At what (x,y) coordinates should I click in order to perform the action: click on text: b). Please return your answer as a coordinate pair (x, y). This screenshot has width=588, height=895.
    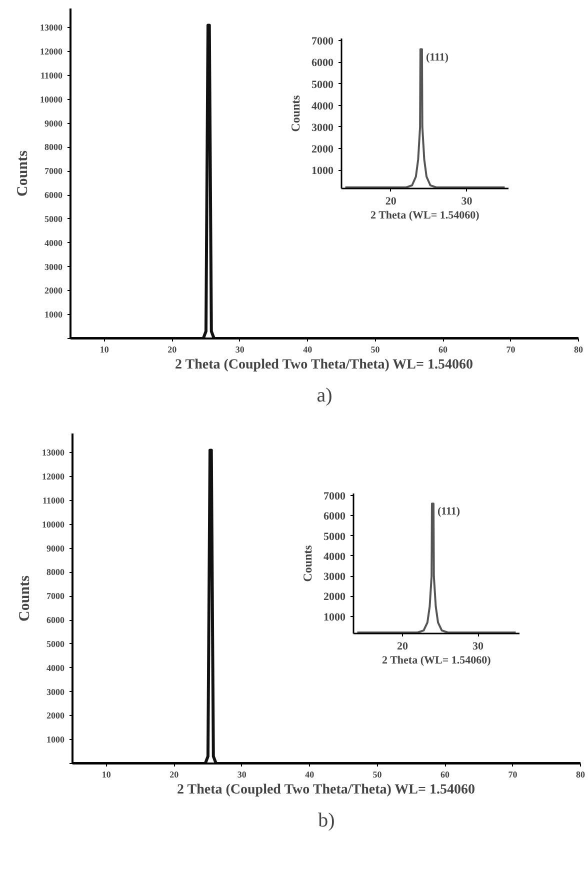
    Looking at the image, I should click on (326, 821).